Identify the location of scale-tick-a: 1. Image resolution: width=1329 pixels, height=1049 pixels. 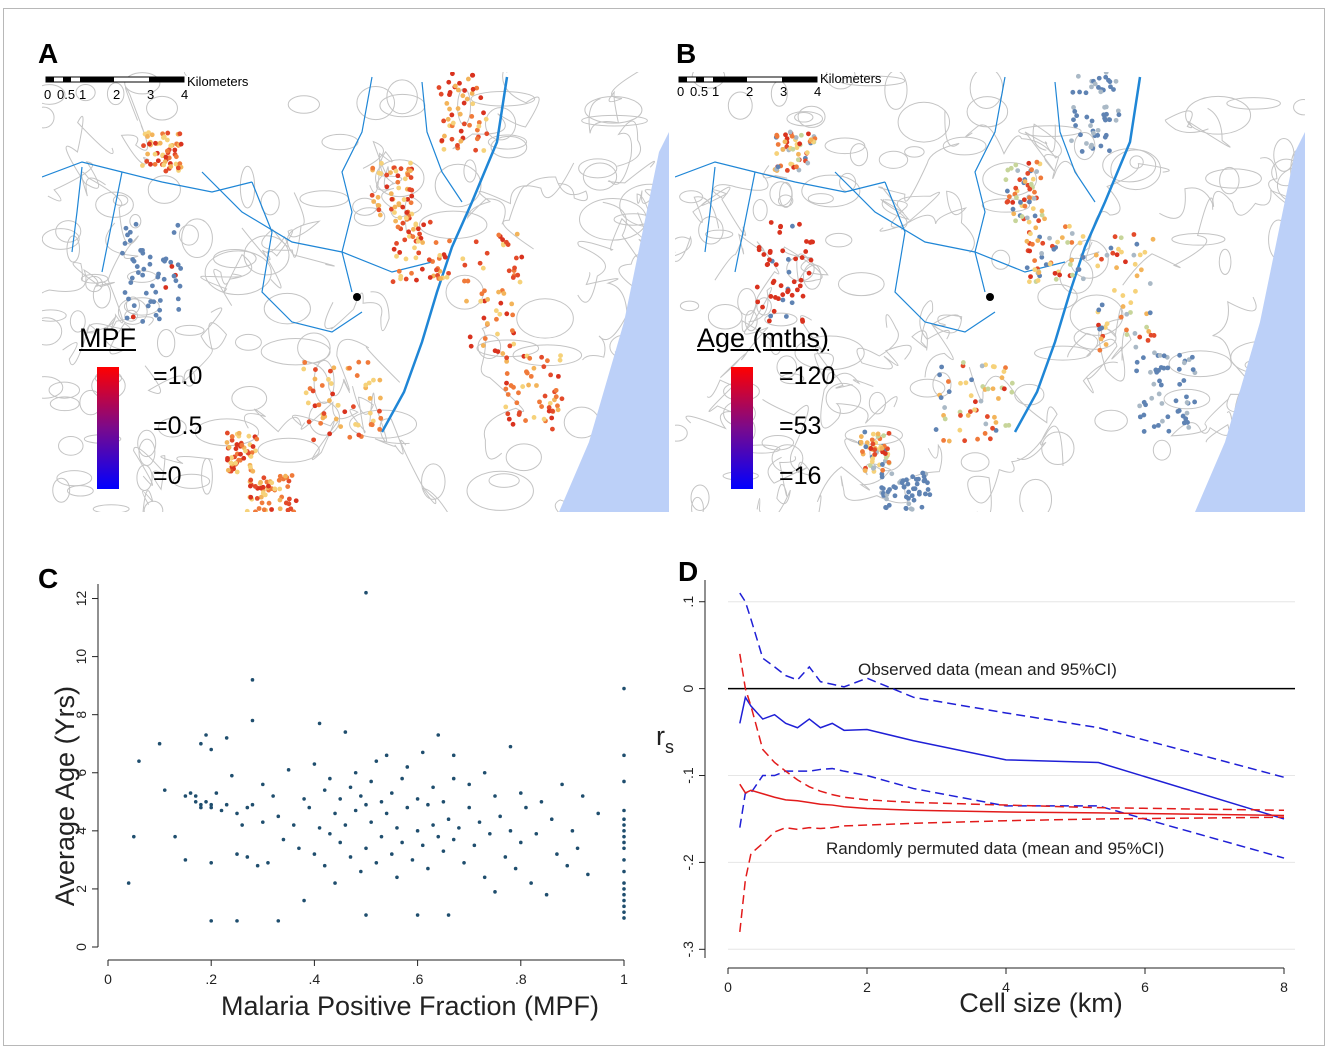
(83, 94).